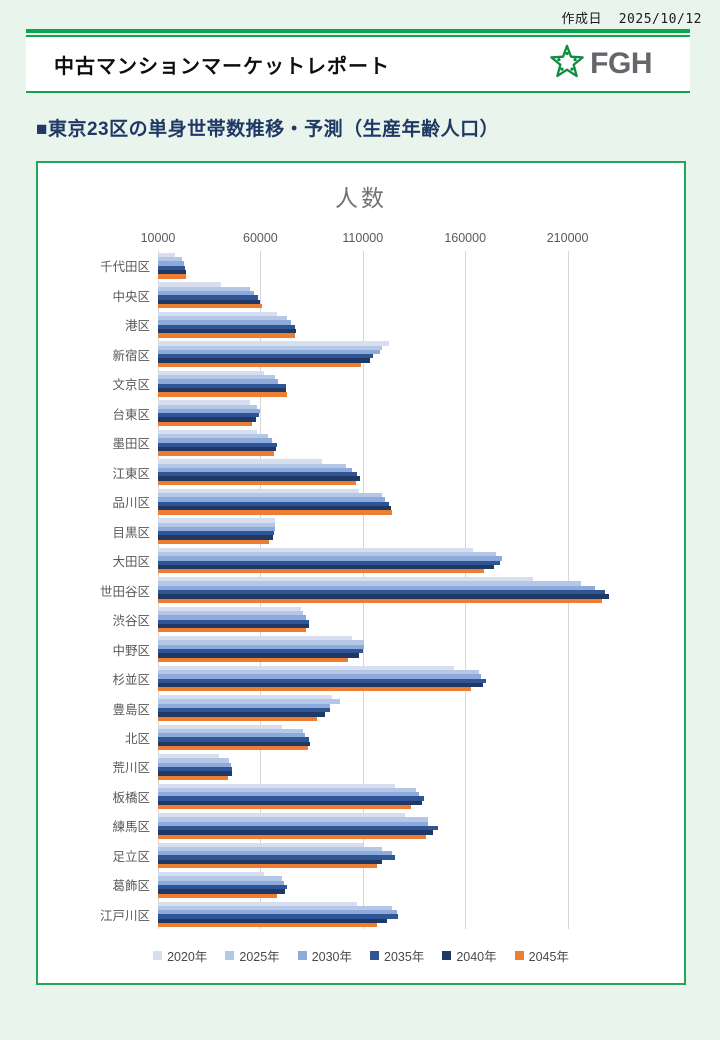 This screenshot has width=720, height=1040. I want to click on header-rule-thin, so click(358, 36).